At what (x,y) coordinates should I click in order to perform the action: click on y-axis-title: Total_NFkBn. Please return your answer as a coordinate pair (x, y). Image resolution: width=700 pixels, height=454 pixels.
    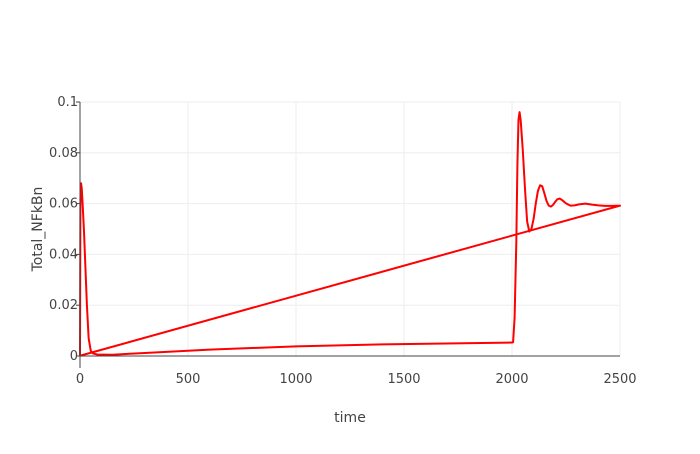
    Looking at the image, I should click on (38, 230).